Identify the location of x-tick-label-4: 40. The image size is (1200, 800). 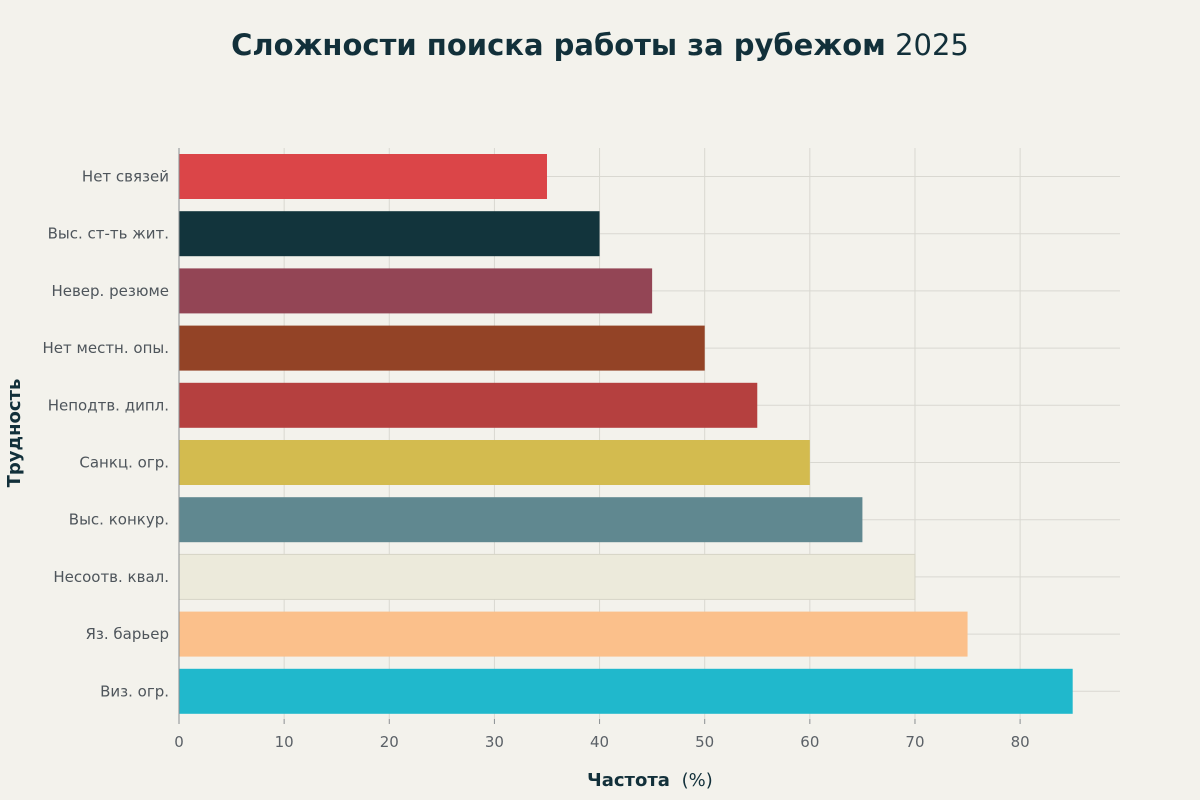
(599, 742).